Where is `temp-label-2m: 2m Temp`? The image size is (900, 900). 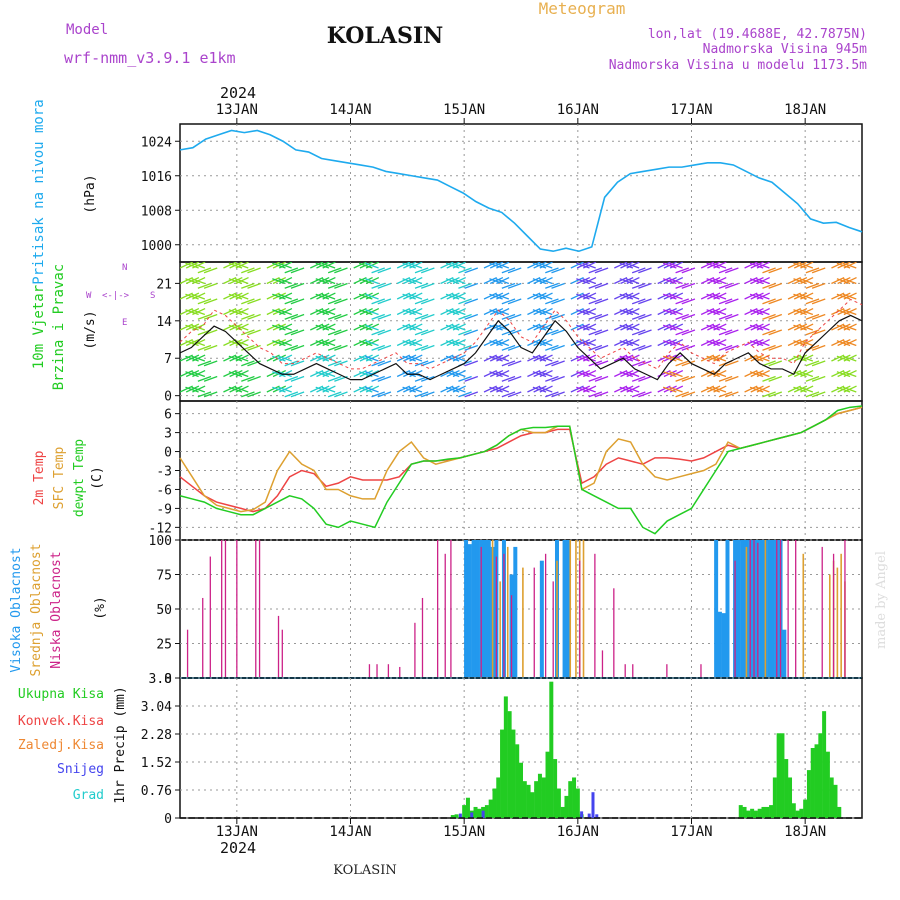 temp-label-2m: 2m Temp is located at coordinates (39, 477).